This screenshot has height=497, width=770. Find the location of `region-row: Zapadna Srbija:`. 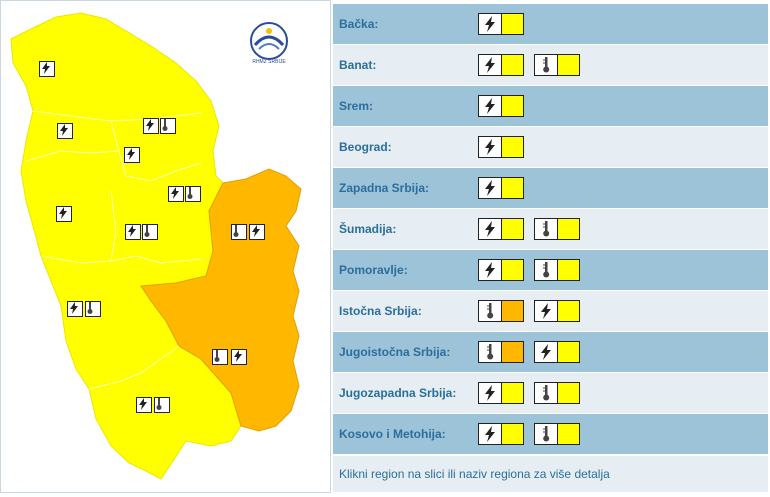

region-row: Zapadna Srbija: is located at coordinates (550, 188).